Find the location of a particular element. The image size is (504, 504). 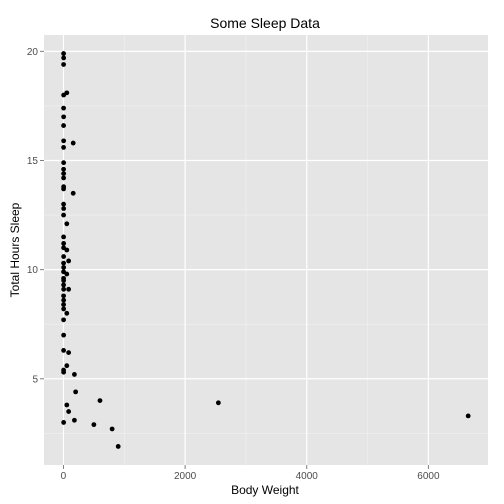

chart-title: Some Sleep Data is located at coordinates (265, 23).